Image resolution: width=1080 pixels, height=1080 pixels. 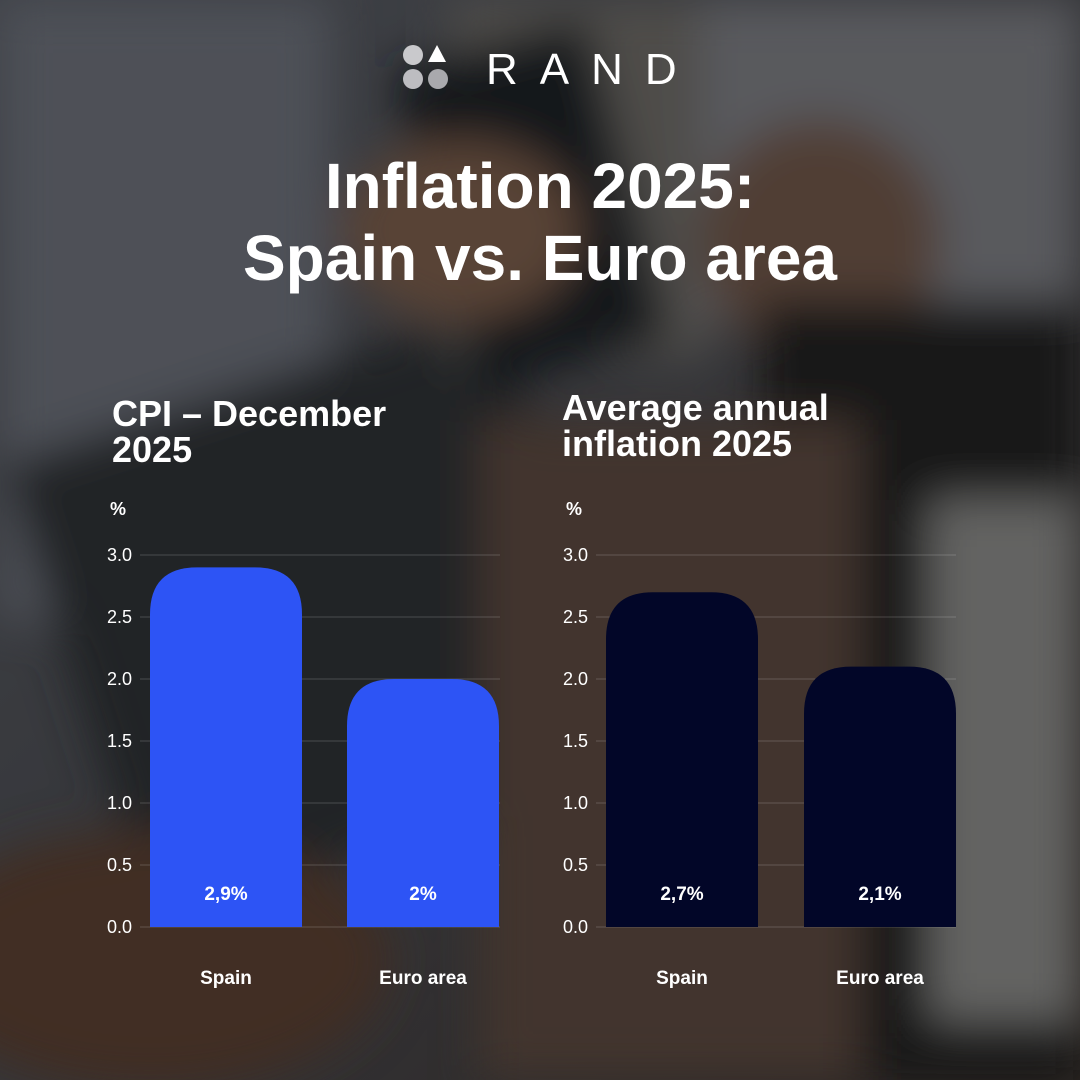 I want to click on chart-1-title-line-1: CPI – December, so click(x=249, y=413).